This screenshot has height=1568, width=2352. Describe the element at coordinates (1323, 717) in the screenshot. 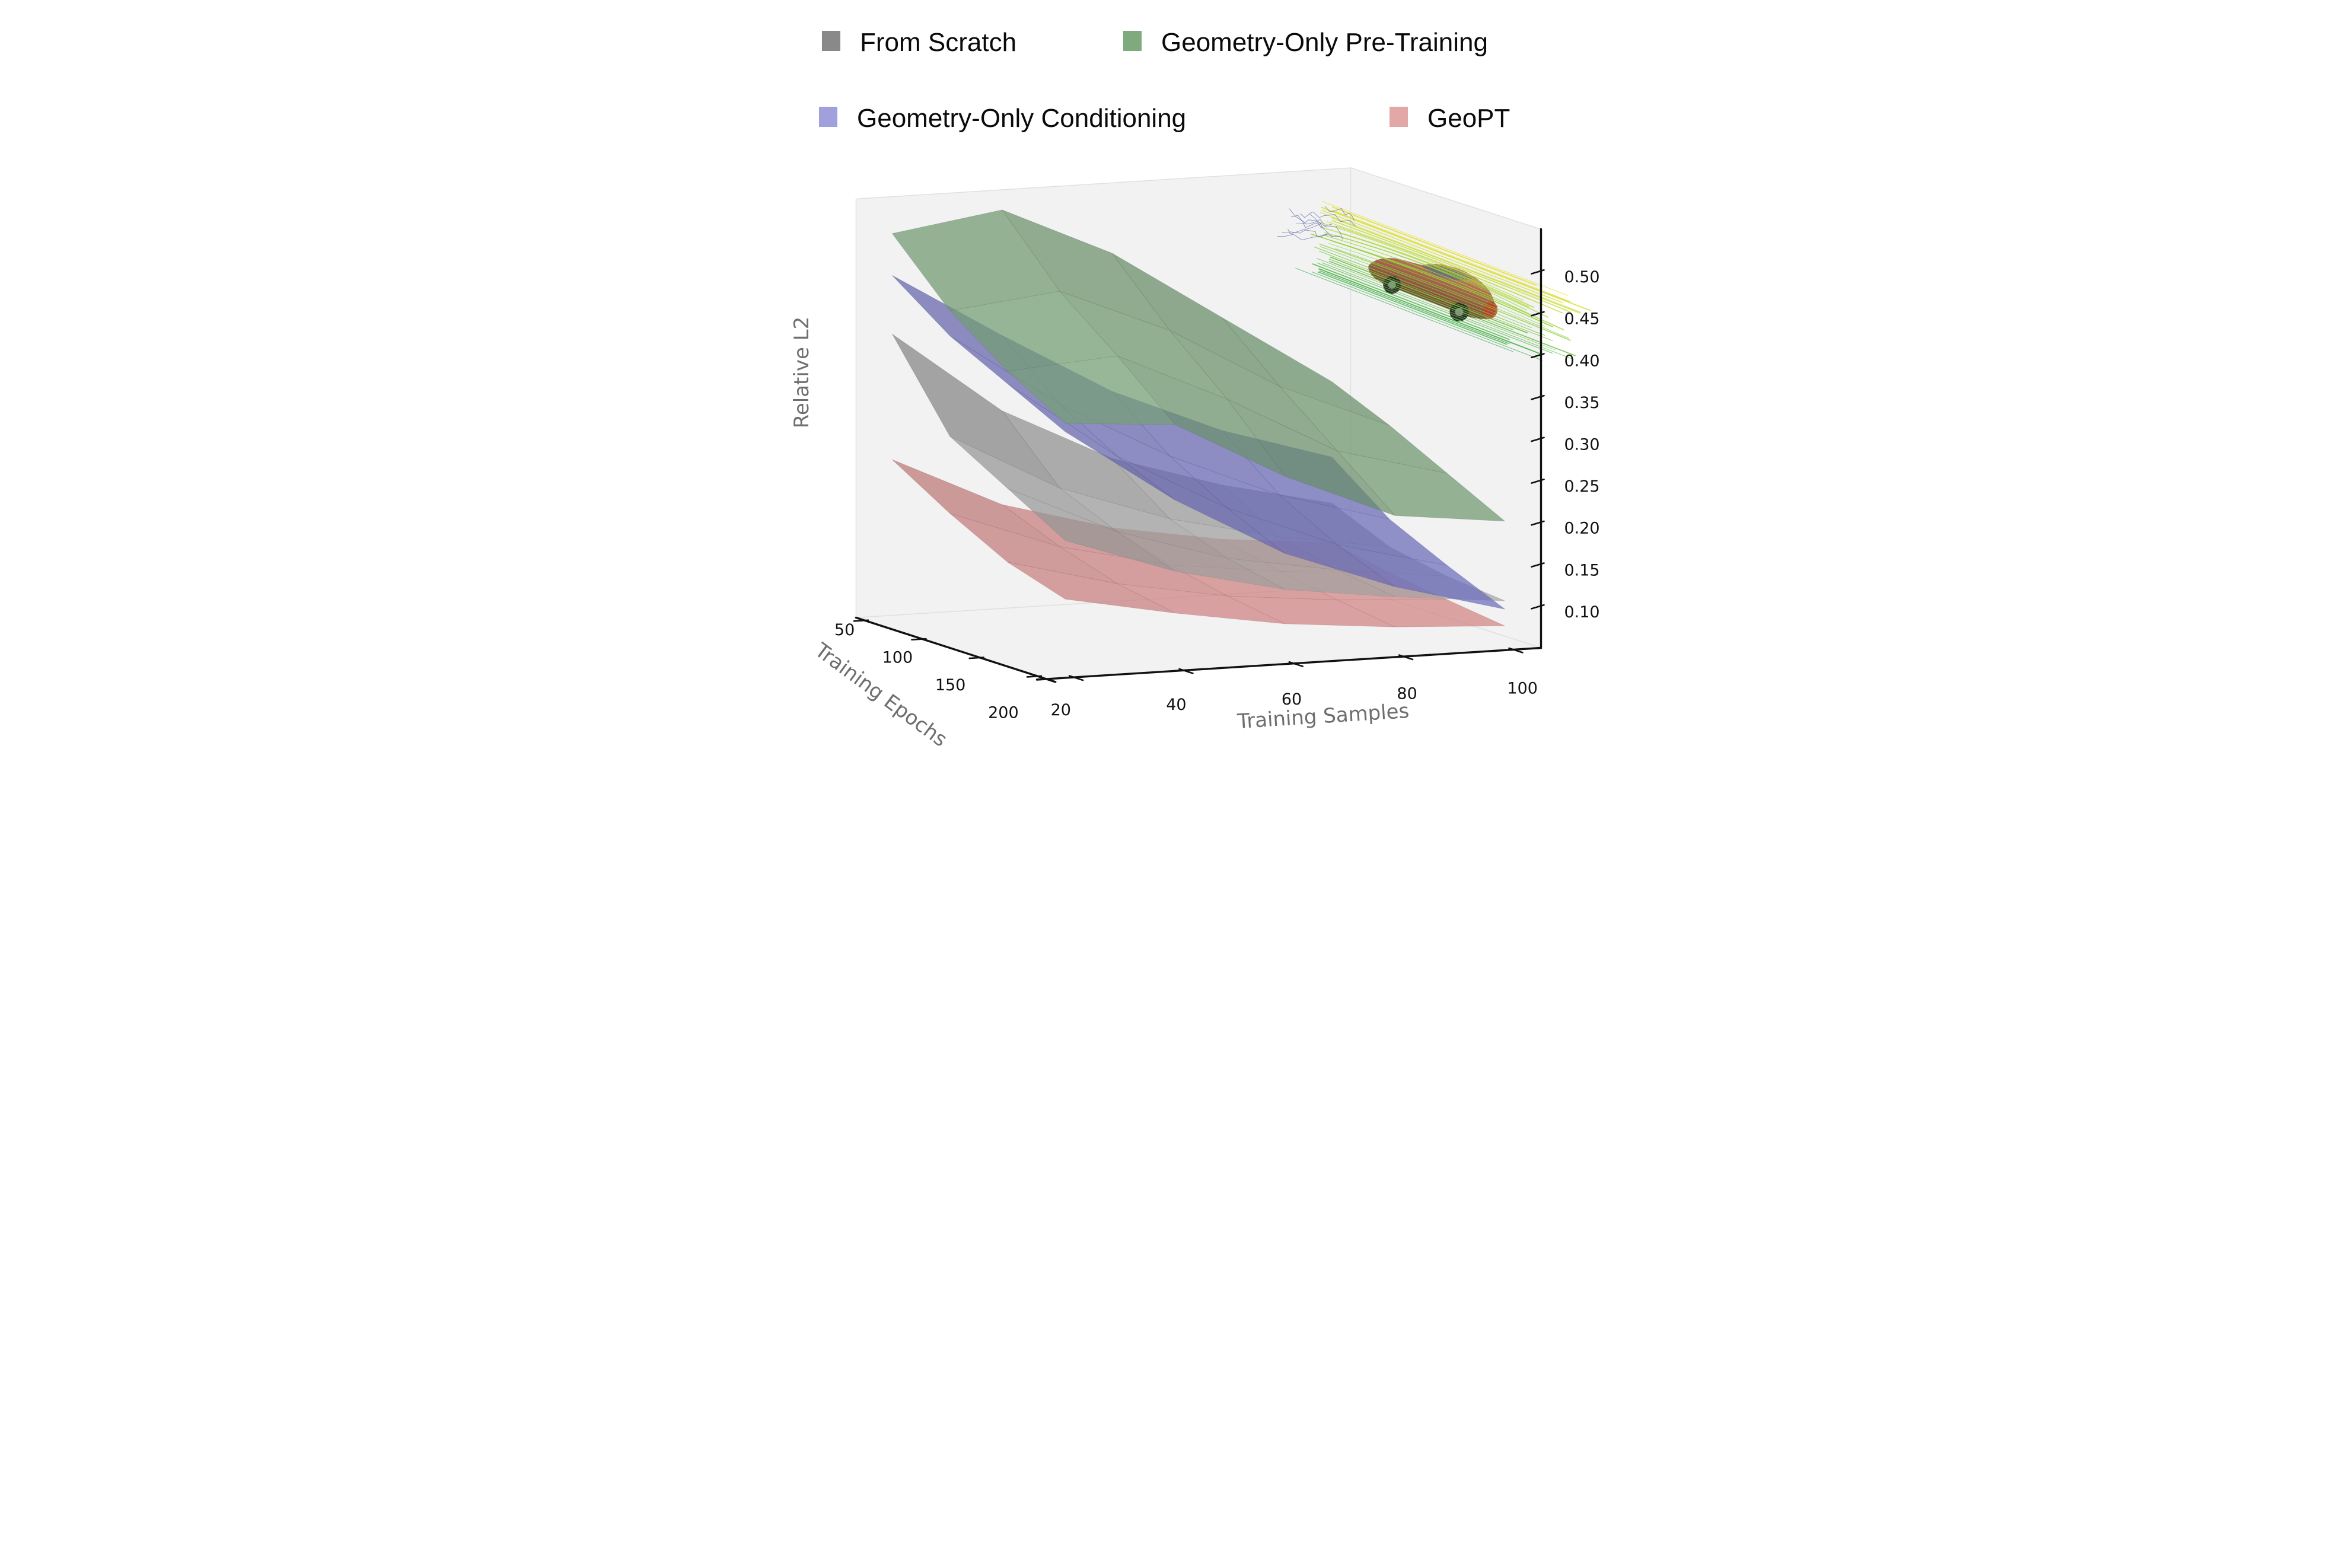

I see `x-axis-label: Training Samples` at that location.